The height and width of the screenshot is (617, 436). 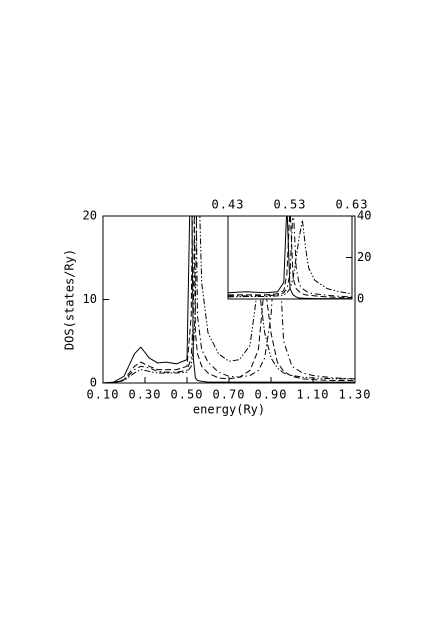 I want to click on x-tick-label: 1.10, so click(x=313, y=395).